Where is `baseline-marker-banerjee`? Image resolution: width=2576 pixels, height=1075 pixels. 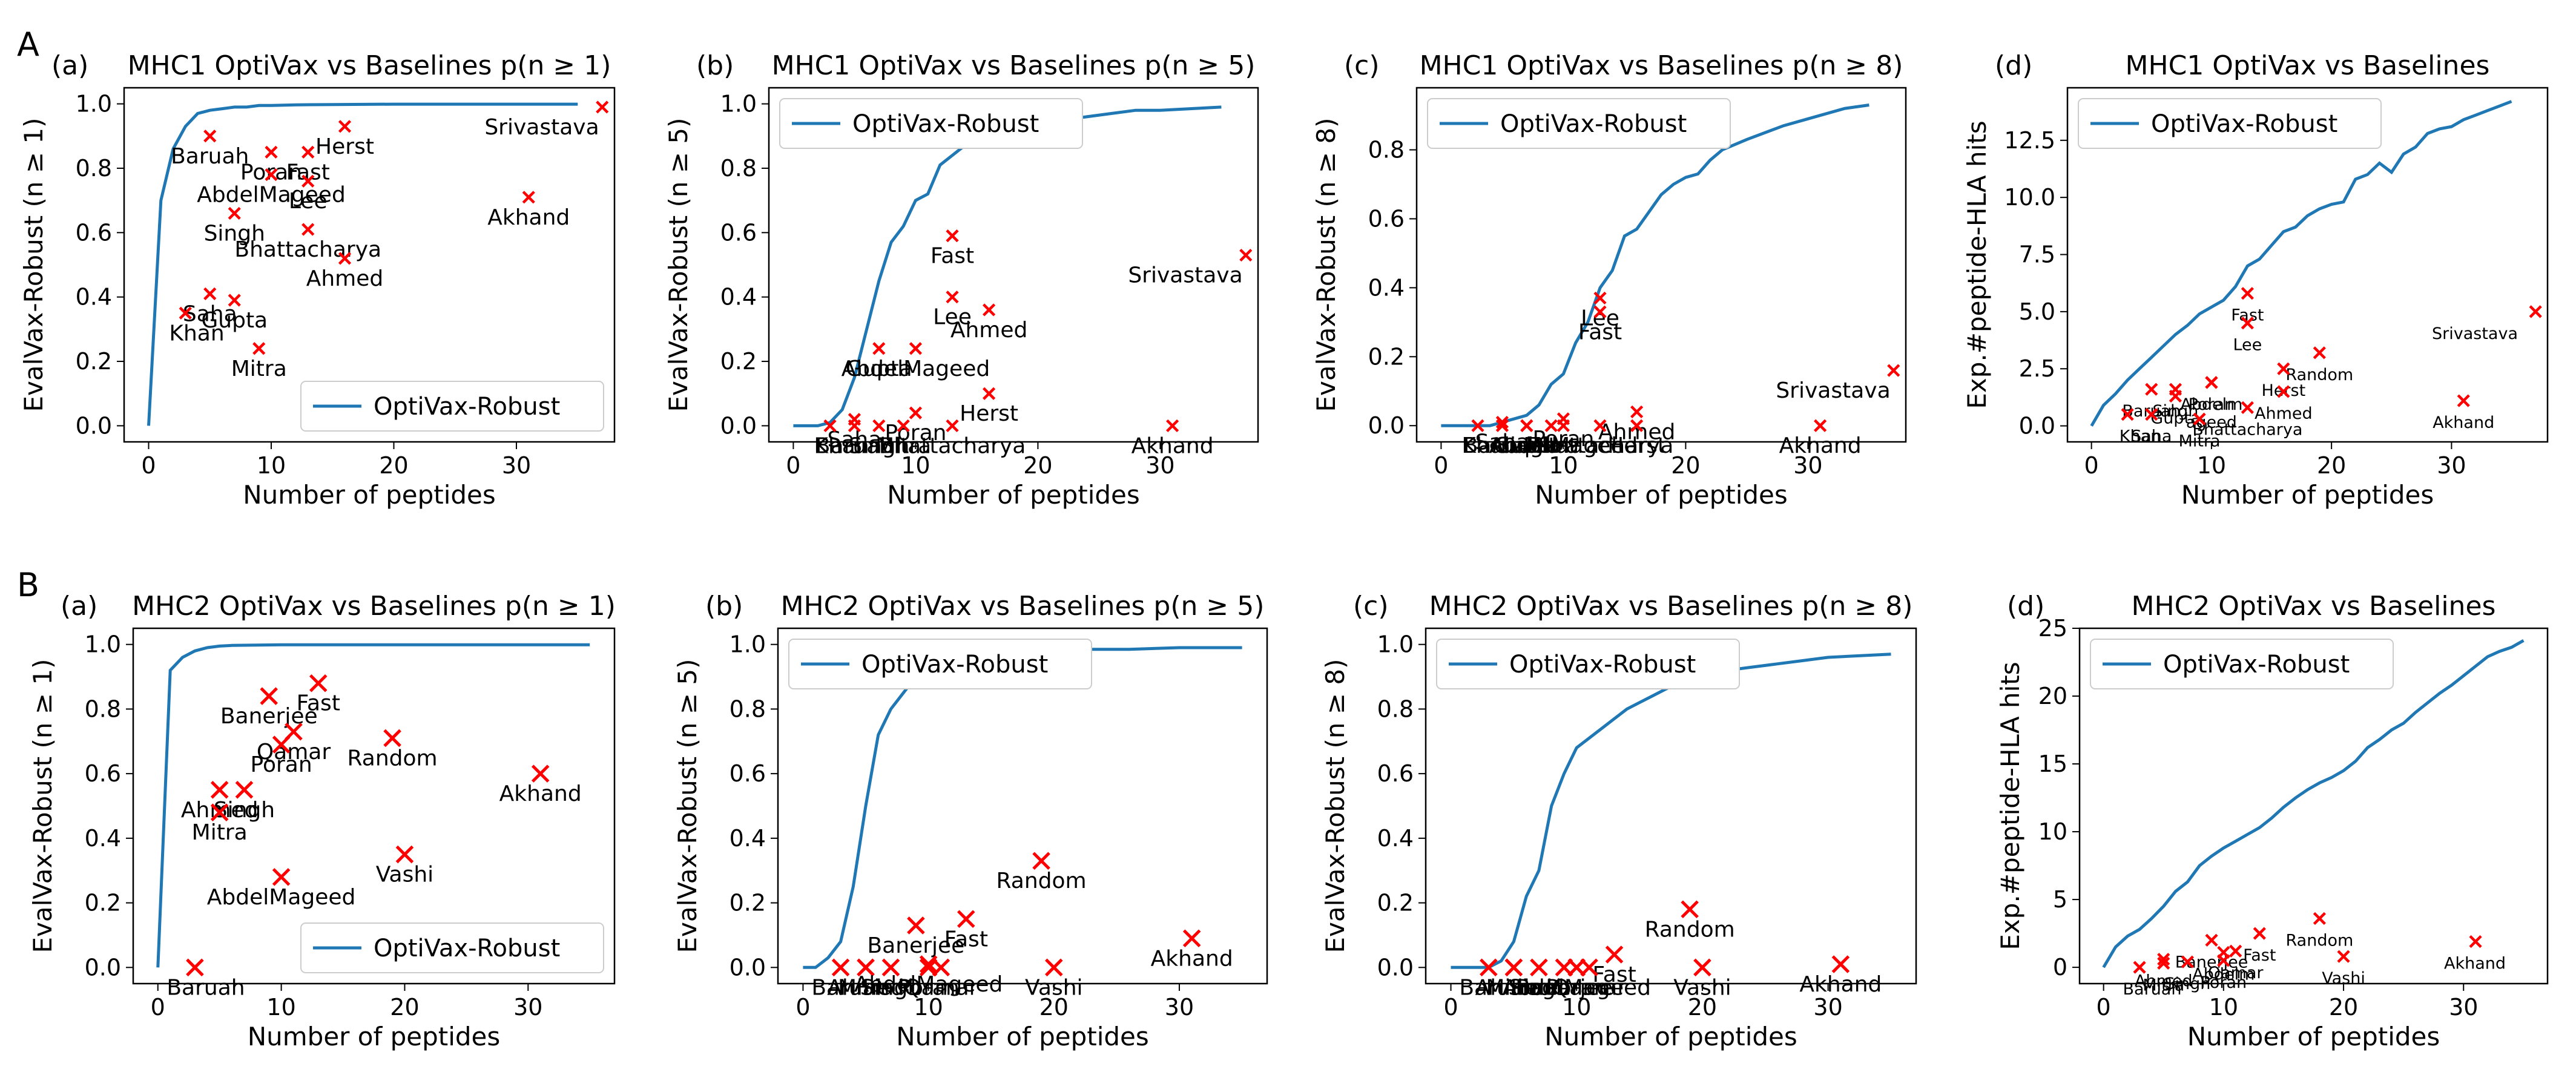
baseline-marker-banerjee is located at coordinates (2211, 940).